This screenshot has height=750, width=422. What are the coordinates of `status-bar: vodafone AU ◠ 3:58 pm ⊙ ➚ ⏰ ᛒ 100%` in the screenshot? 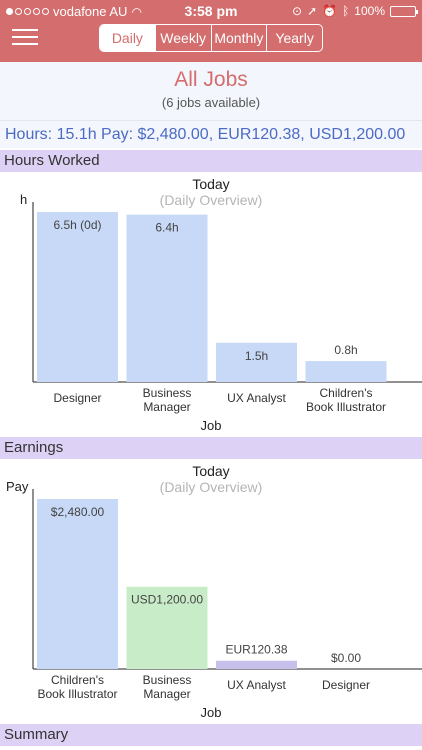 It's located at (211, 11).